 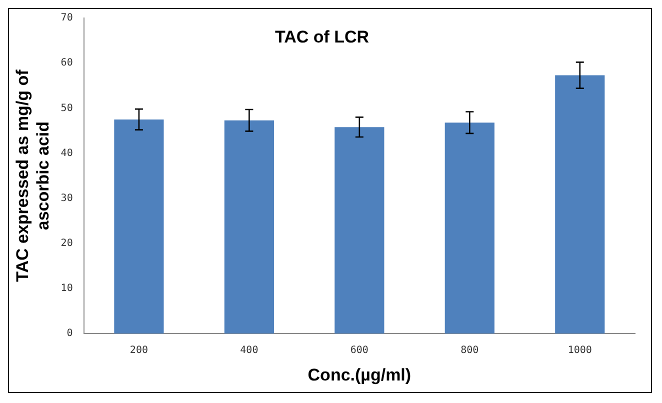 I want to click on x-tick-label: 600, so click(x=359, y=350).